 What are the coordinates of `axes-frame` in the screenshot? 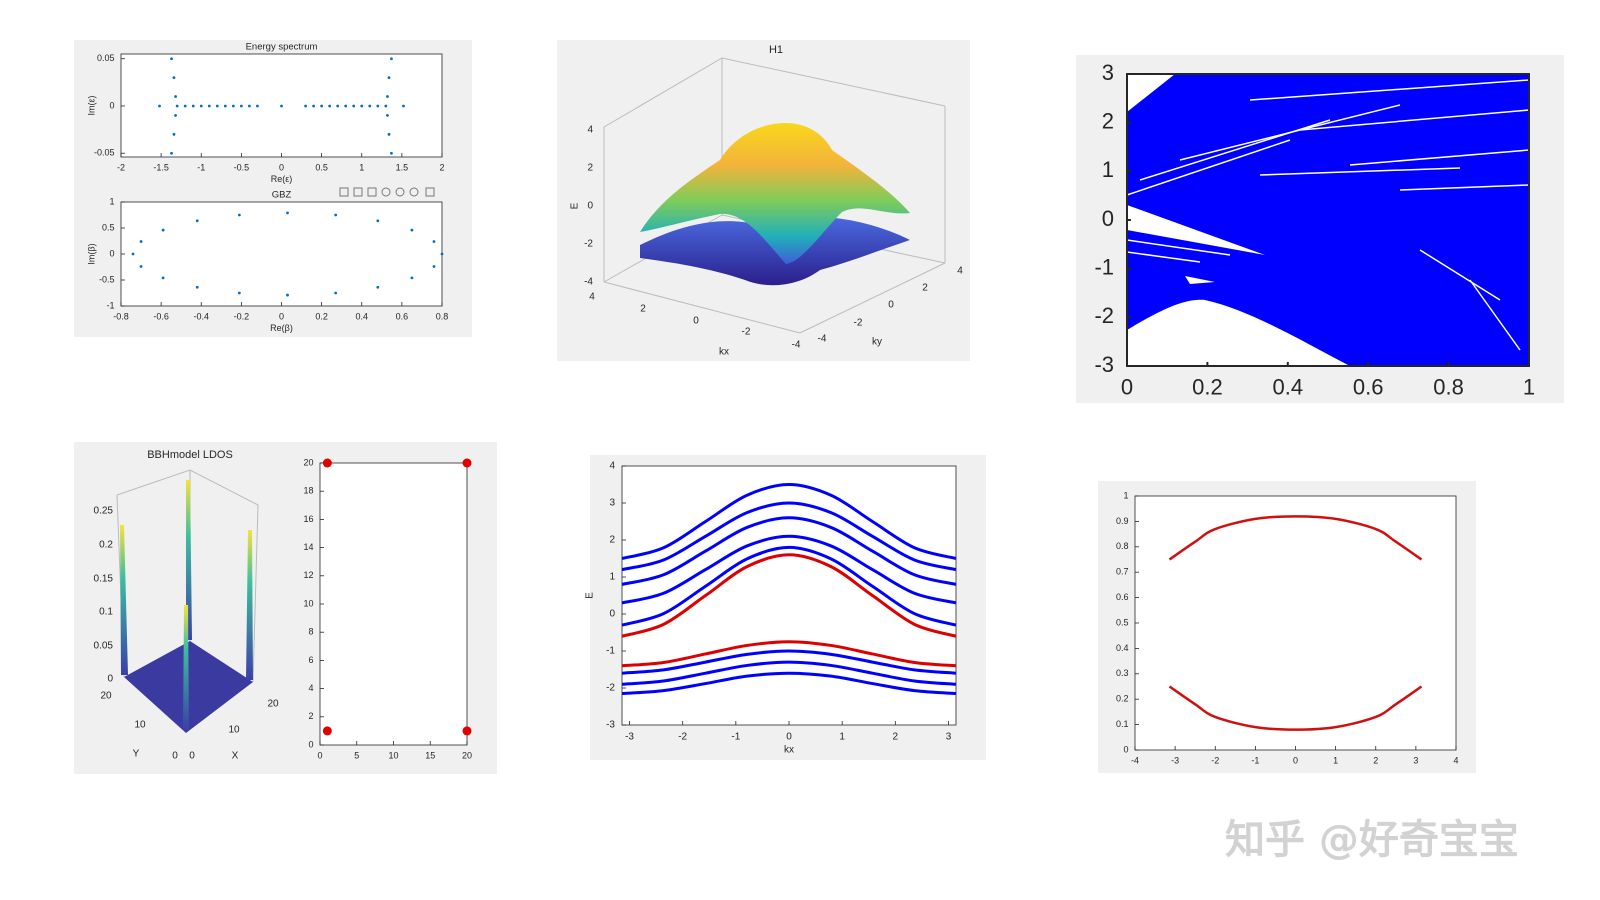 It's located at (789, 595).